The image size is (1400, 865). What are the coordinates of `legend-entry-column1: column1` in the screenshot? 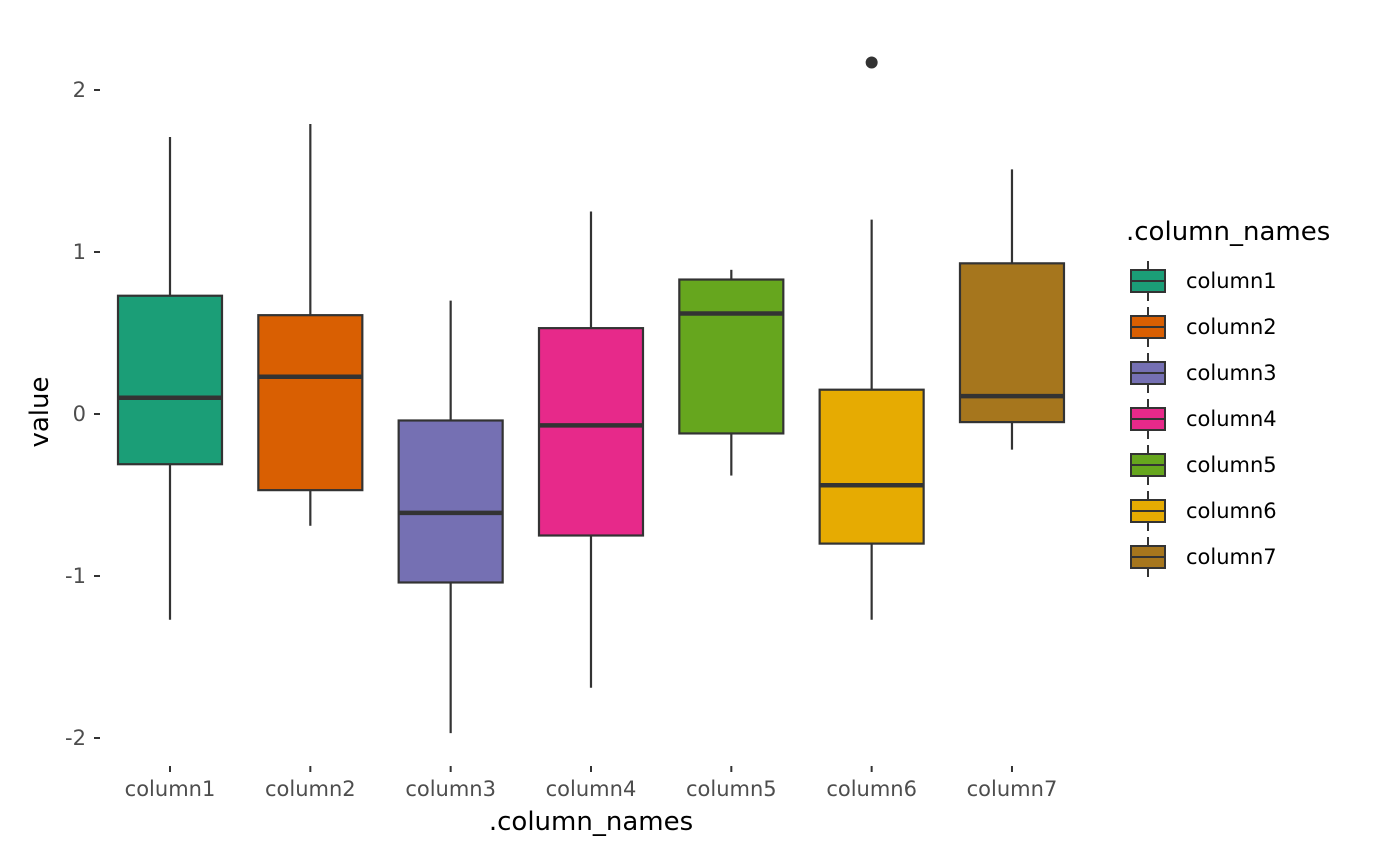 It's located at (1203, 281).